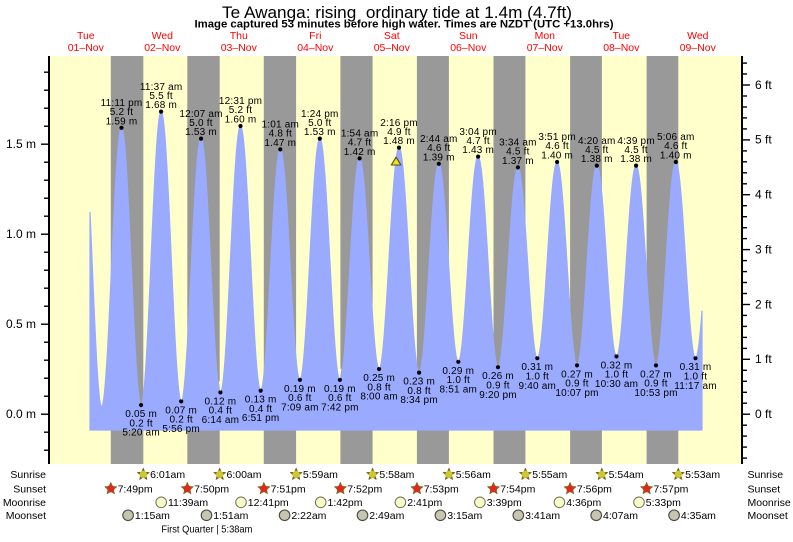  I want to click on svg-text: 4.9 ft, so click(398, 132).